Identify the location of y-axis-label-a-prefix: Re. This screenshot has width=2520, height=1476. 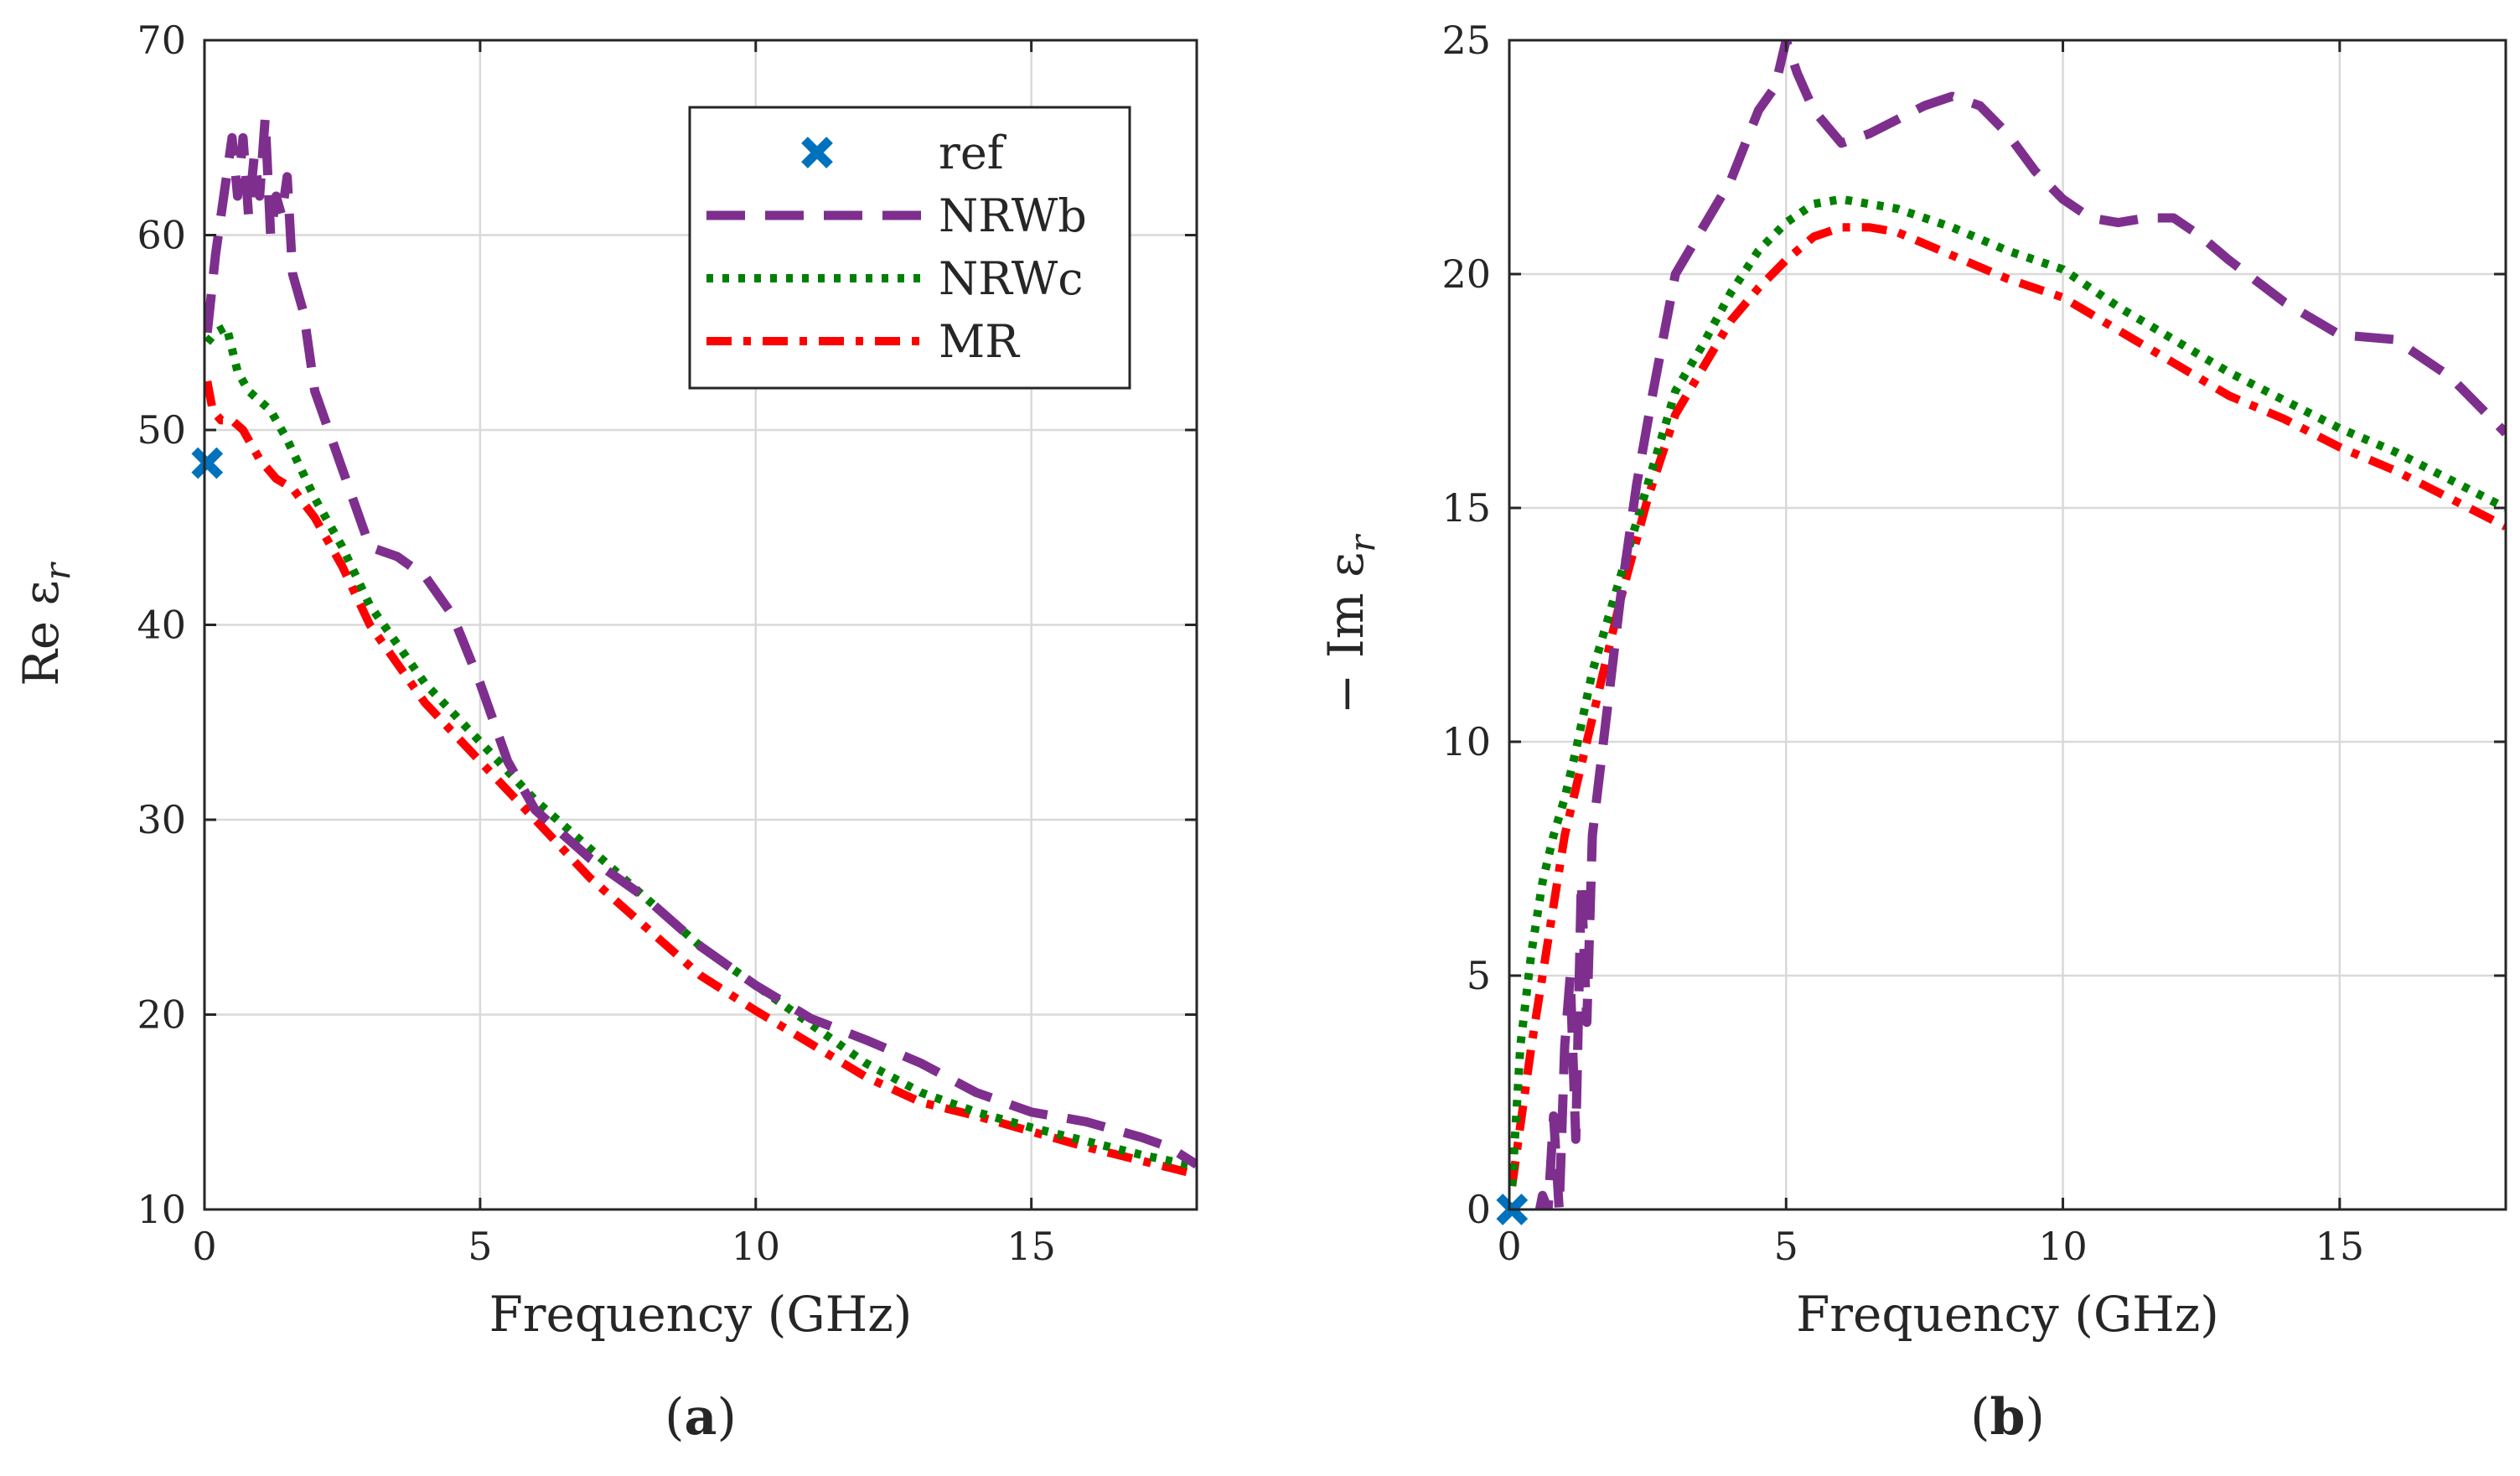
(41, 645).